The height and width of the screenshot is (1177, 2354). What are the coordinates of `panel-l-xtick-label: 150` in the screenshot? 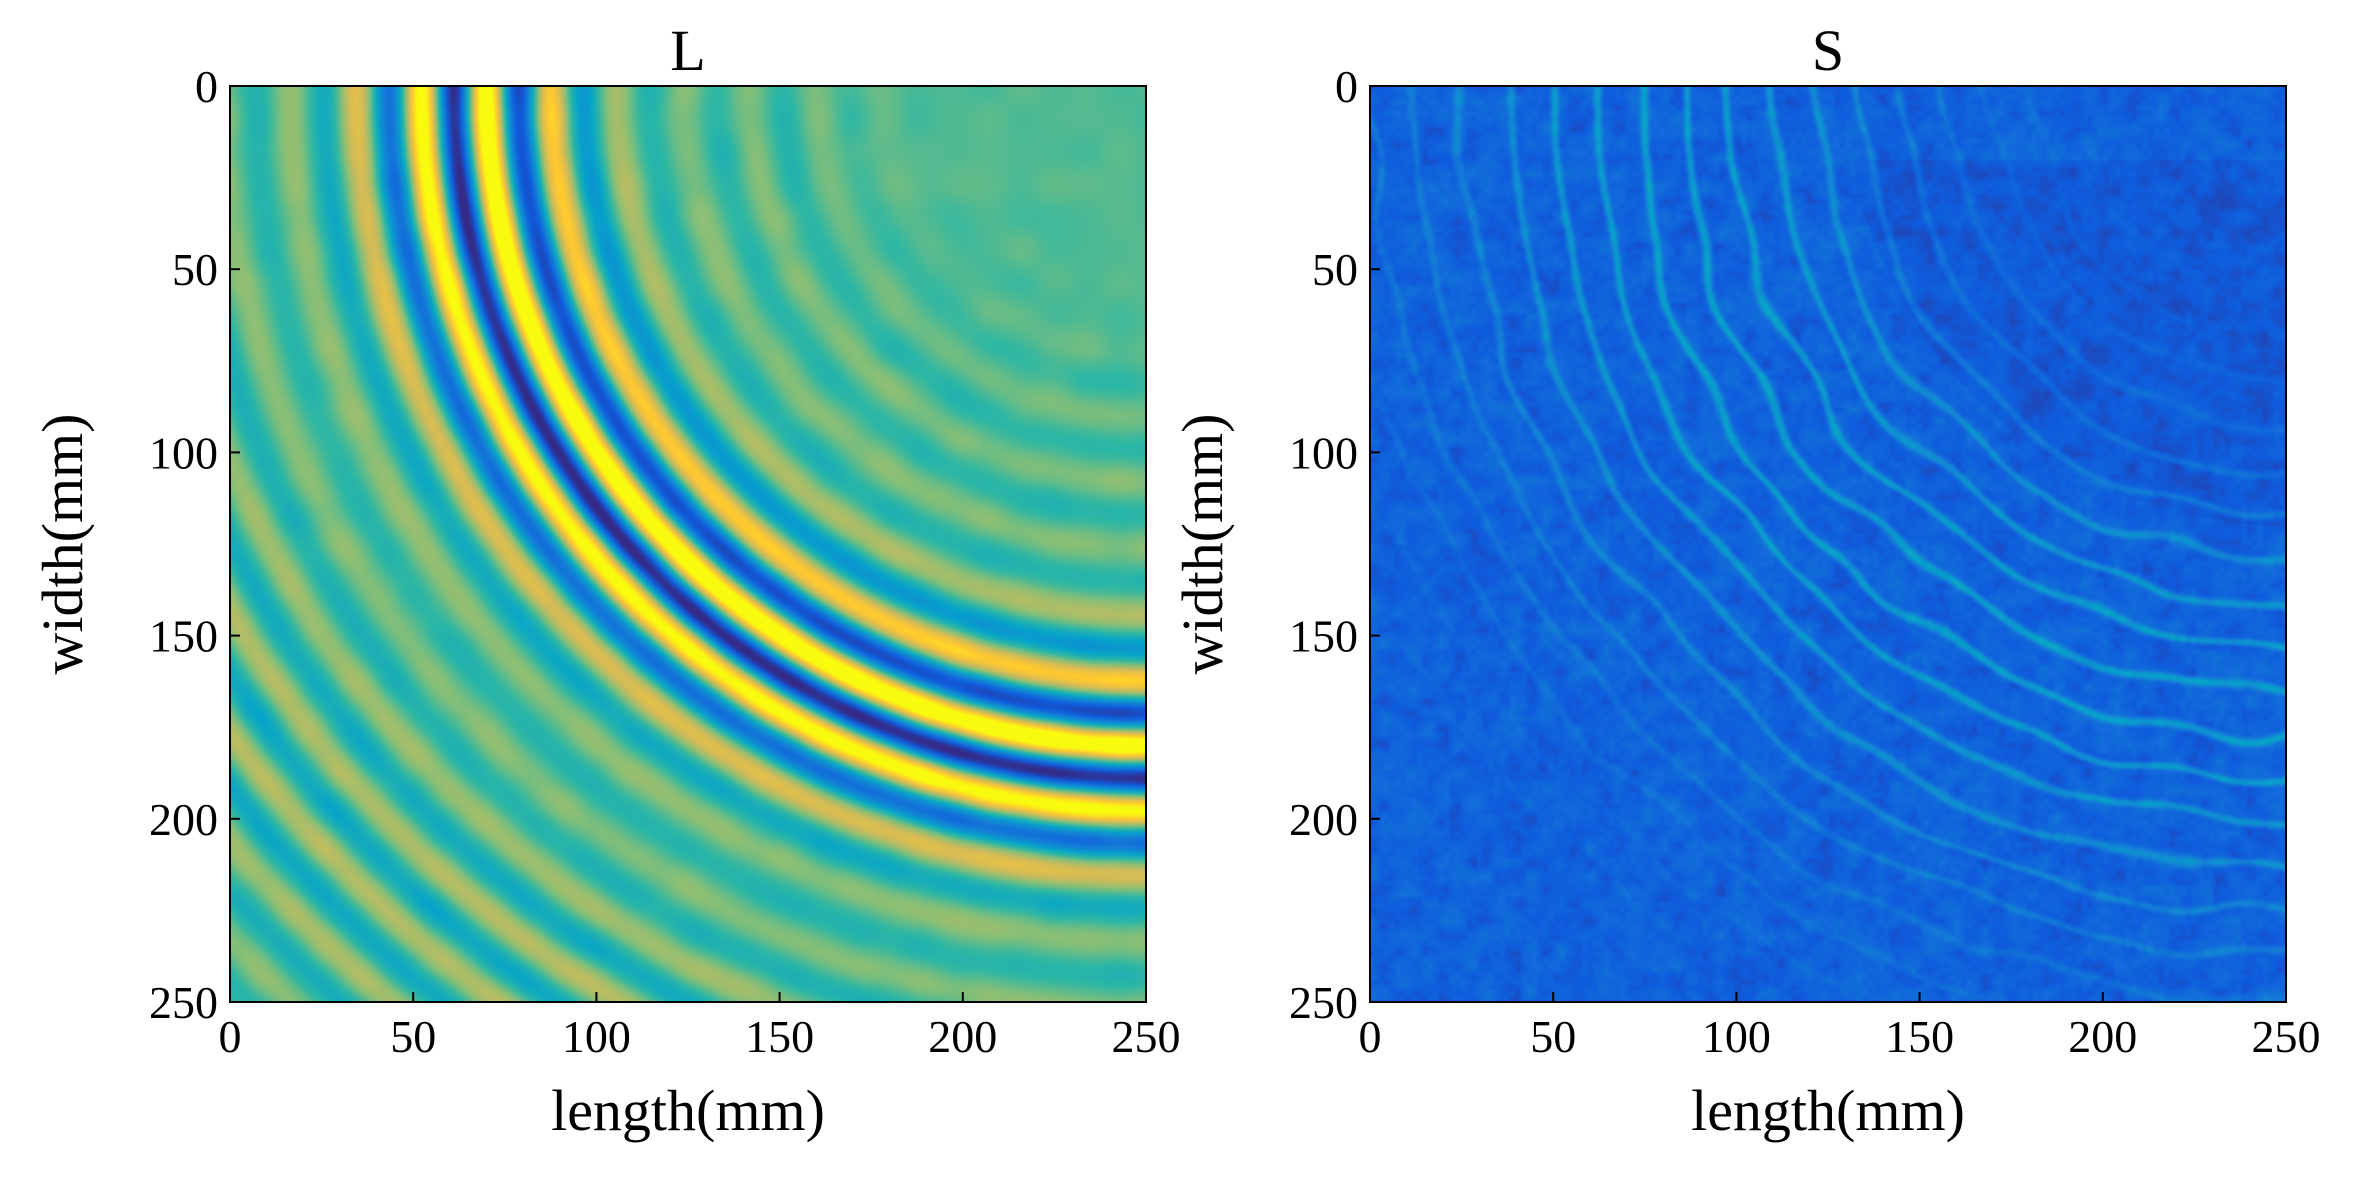 It's located at (779, 1036).